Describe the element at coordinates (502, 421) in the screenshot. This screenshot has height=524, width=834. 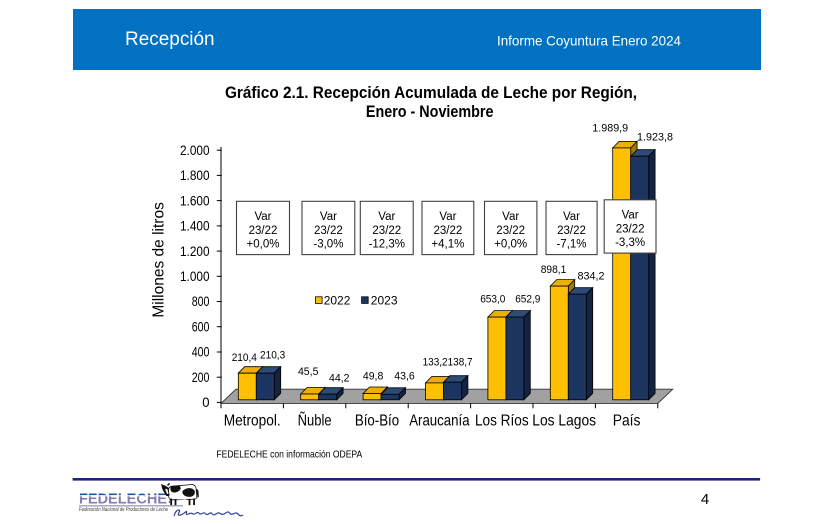
I see `svg-text: Los Ríos` at that location.